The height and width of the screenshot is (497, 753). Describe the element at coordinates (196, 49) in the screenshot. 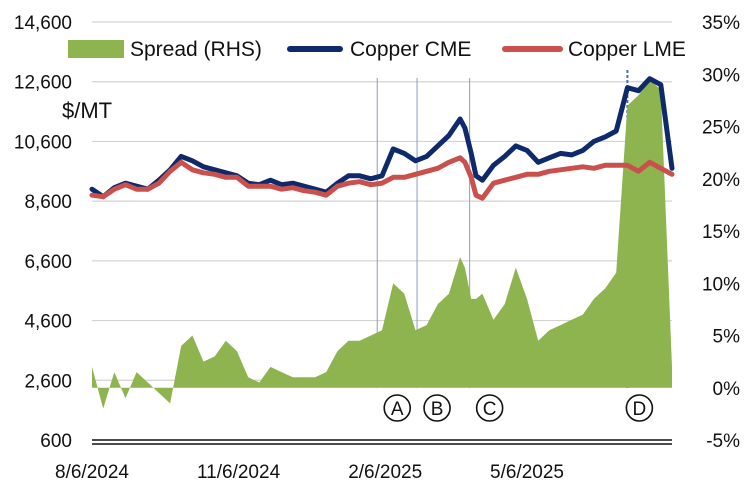

I see `legend-label: Spread (RHS)` at that location.